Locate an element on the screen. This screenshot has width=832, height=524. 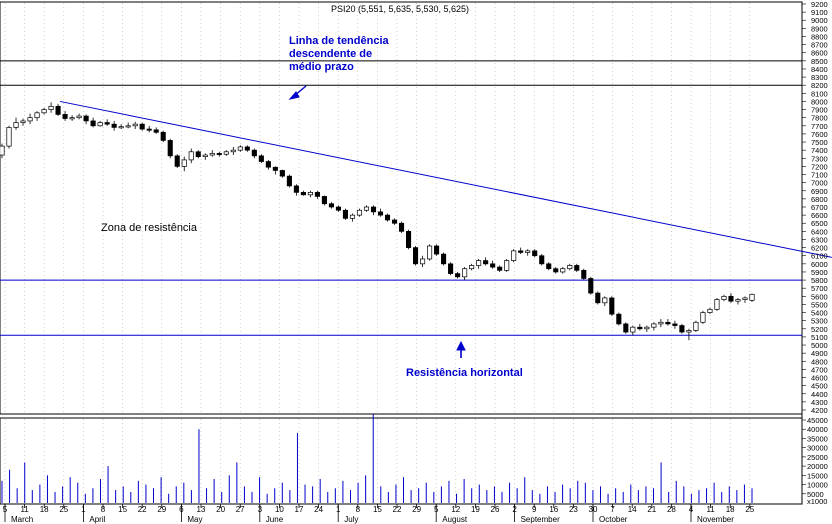
date-tick-label: 18 is located at coordinates (730, 509).